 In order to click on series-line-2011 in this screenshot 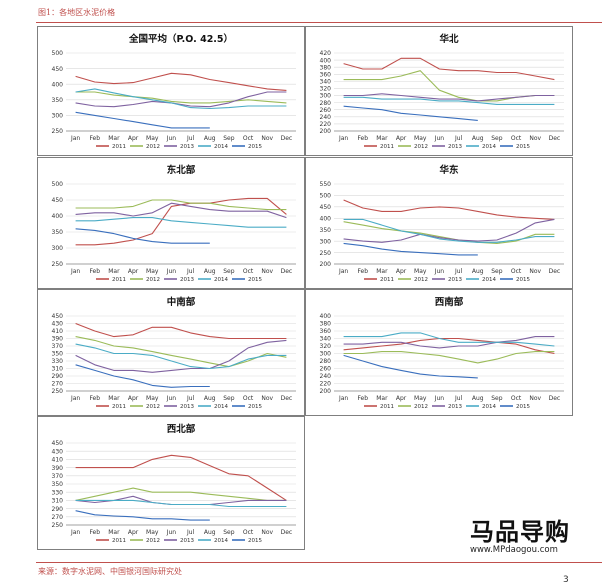, I will do `click(449, 346)`.